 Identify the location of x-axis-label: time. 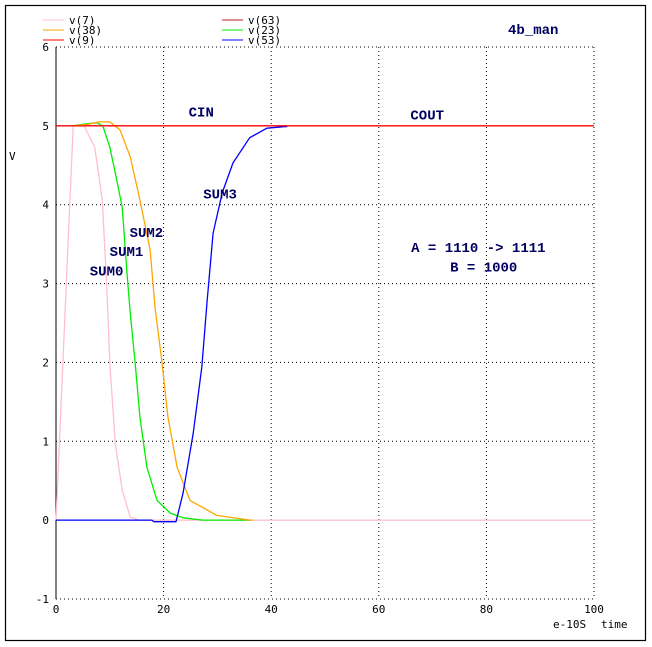
(614, 624).